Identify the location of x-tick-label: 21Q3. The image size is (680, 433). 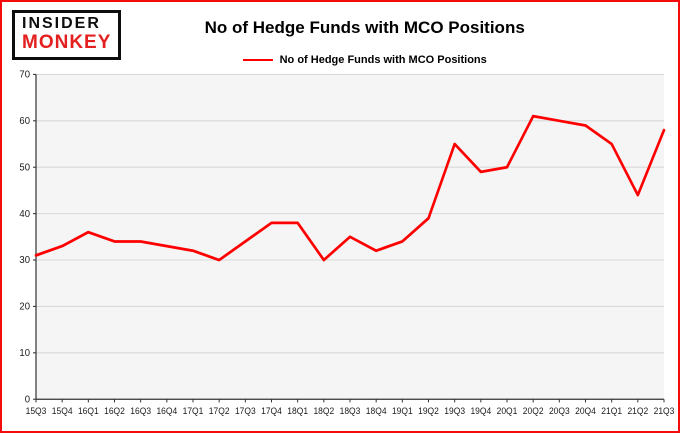
(664, 411).